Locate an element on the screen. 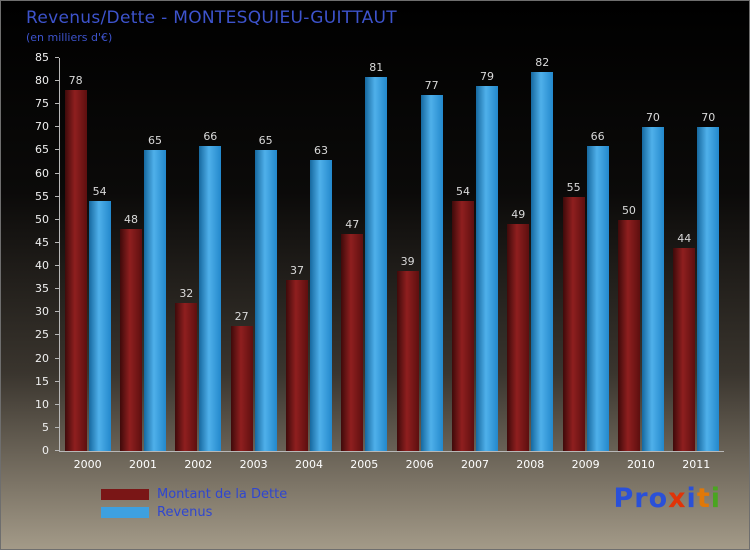 The image size is (750, 550). bar-value-label: 37 is located at coordinates (296, 270).